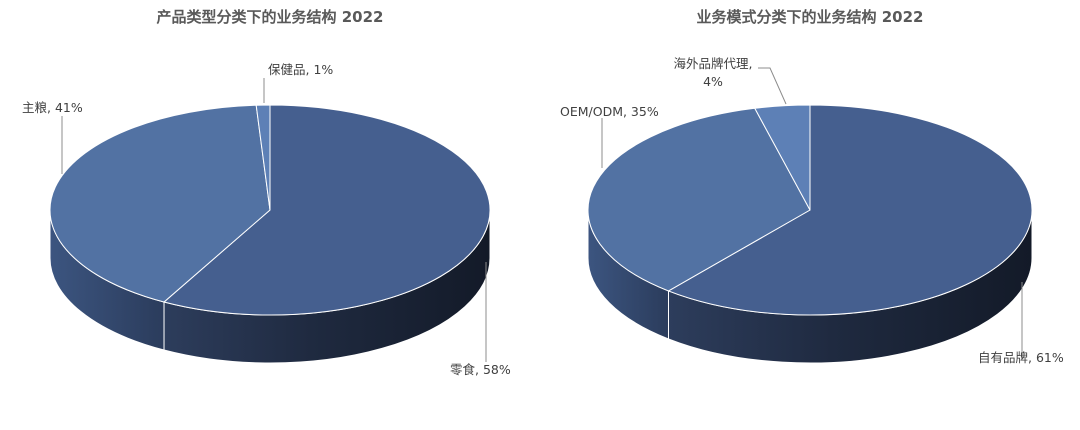 The height and width of the screenshot is (430, 1080). Describe the element at coordinates (480, 369) in the screenshot. I see `slice-label-snack: 零食, 58%` at that location.